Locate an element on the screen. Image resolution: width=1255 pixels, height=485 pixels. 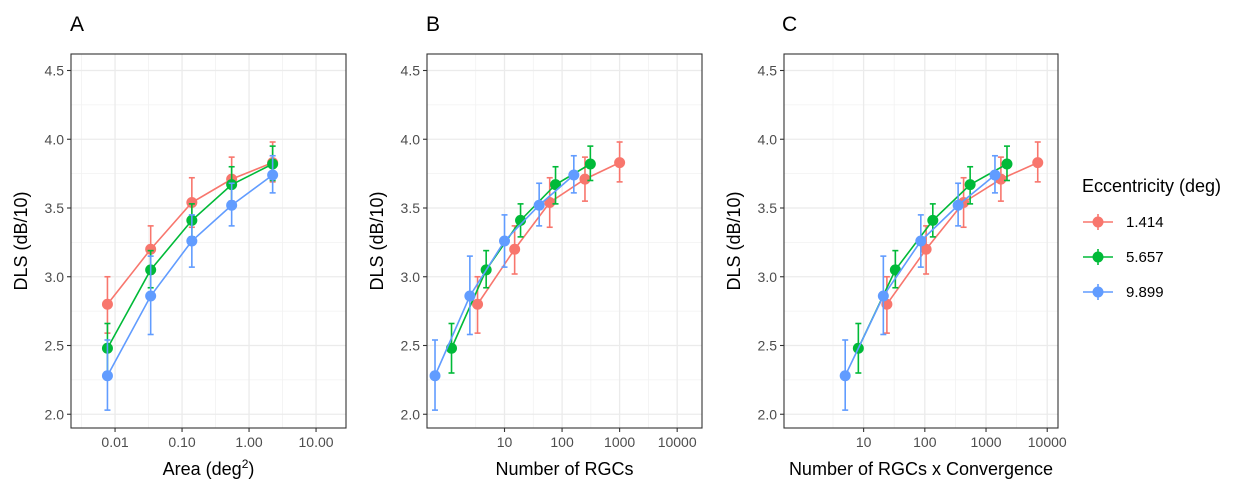
legend-label: 5.657 is located at coordinates (1145, 257).